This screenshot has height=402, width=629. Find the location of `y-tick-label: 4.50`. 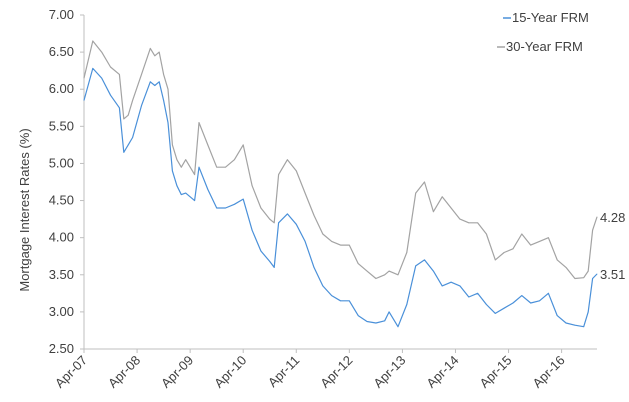

y-tick-label: 4.50 is located at coordinates (61, 200).